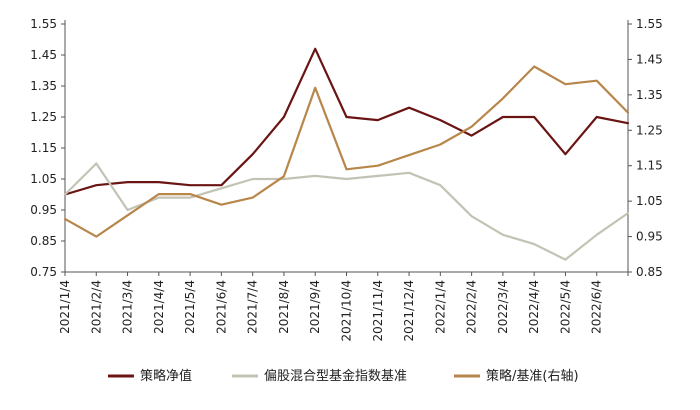 The height and width of the screenshot is (410, 700). I want to click on x-tick-label: 2021/3/4, so click(128, 307).